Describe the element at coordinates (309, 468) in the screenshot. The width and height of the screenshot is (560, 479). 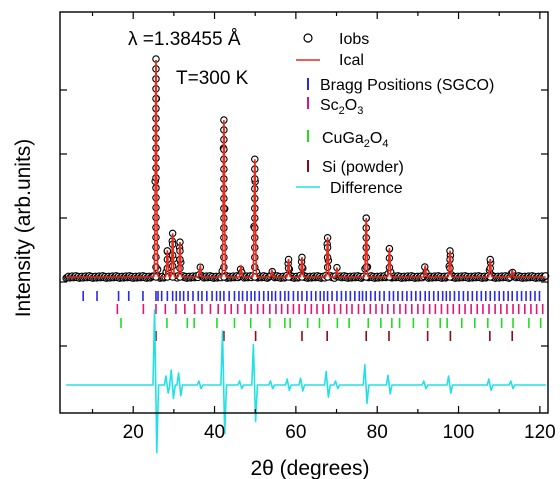
I see `x-axis-title: 2θ (degrees)` at that location.